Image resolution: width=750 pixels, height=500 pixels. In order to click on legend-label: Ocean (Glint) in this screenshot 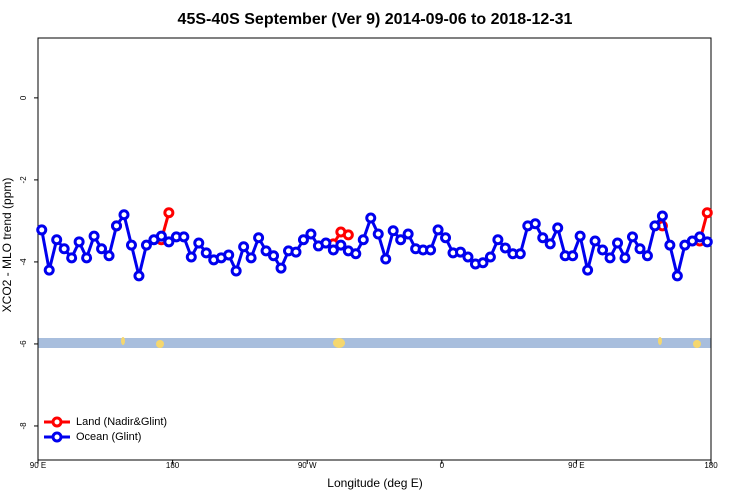, I will do `click(108, 437)`.